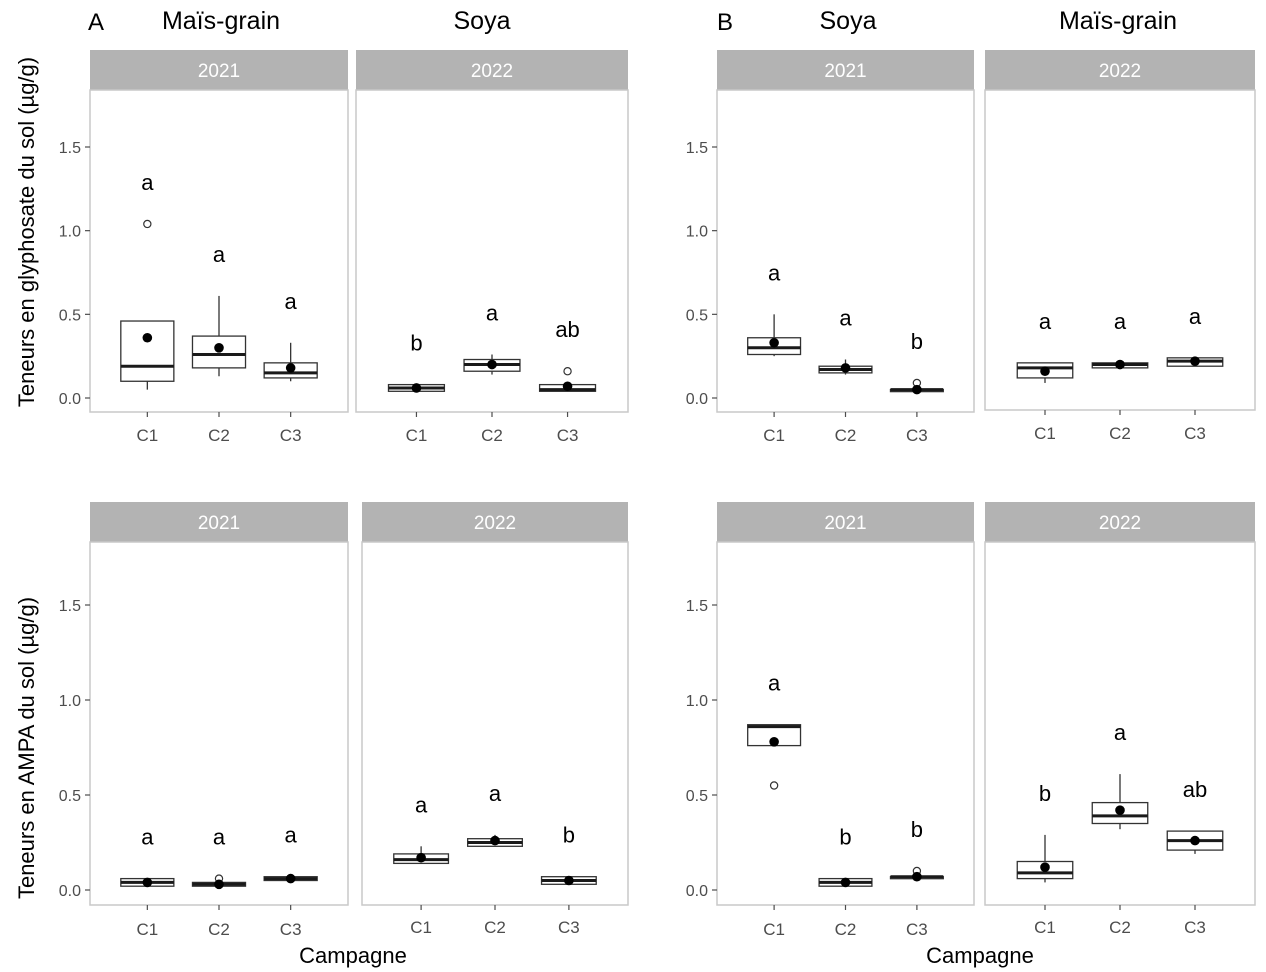  I want to click on crop-label-a-left: Maïs-grain, so click(221, 21).